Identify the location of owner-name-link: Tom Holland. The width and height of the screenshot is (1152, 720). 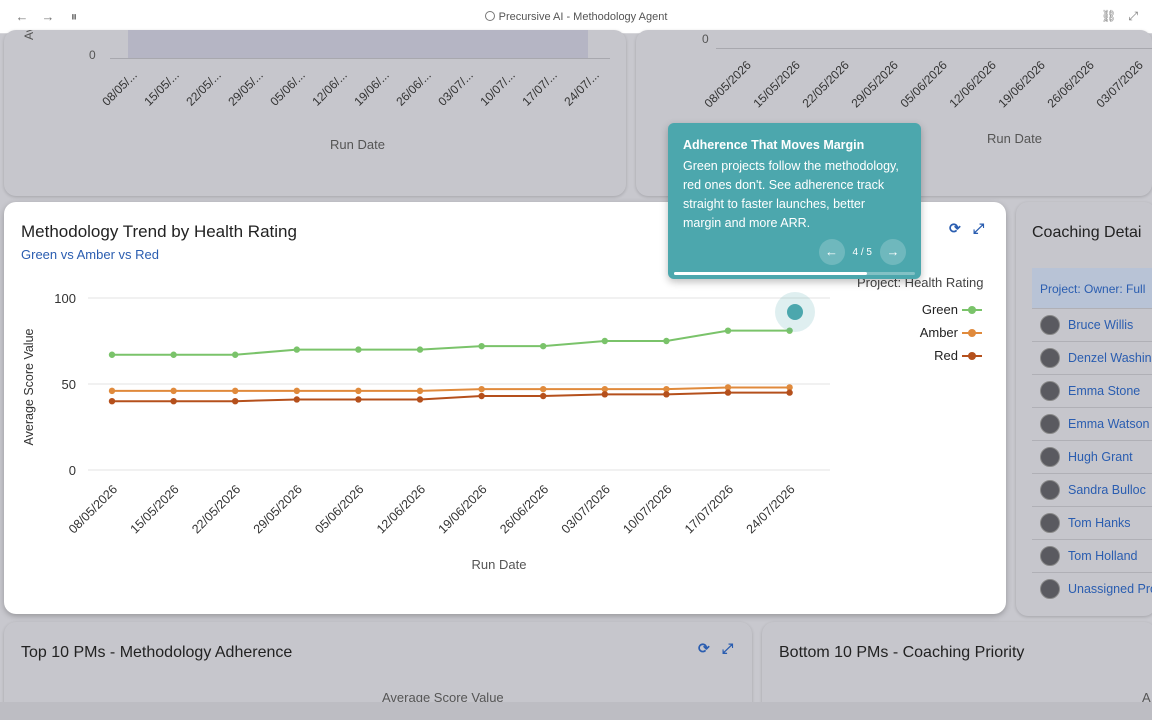
(1103, 555).